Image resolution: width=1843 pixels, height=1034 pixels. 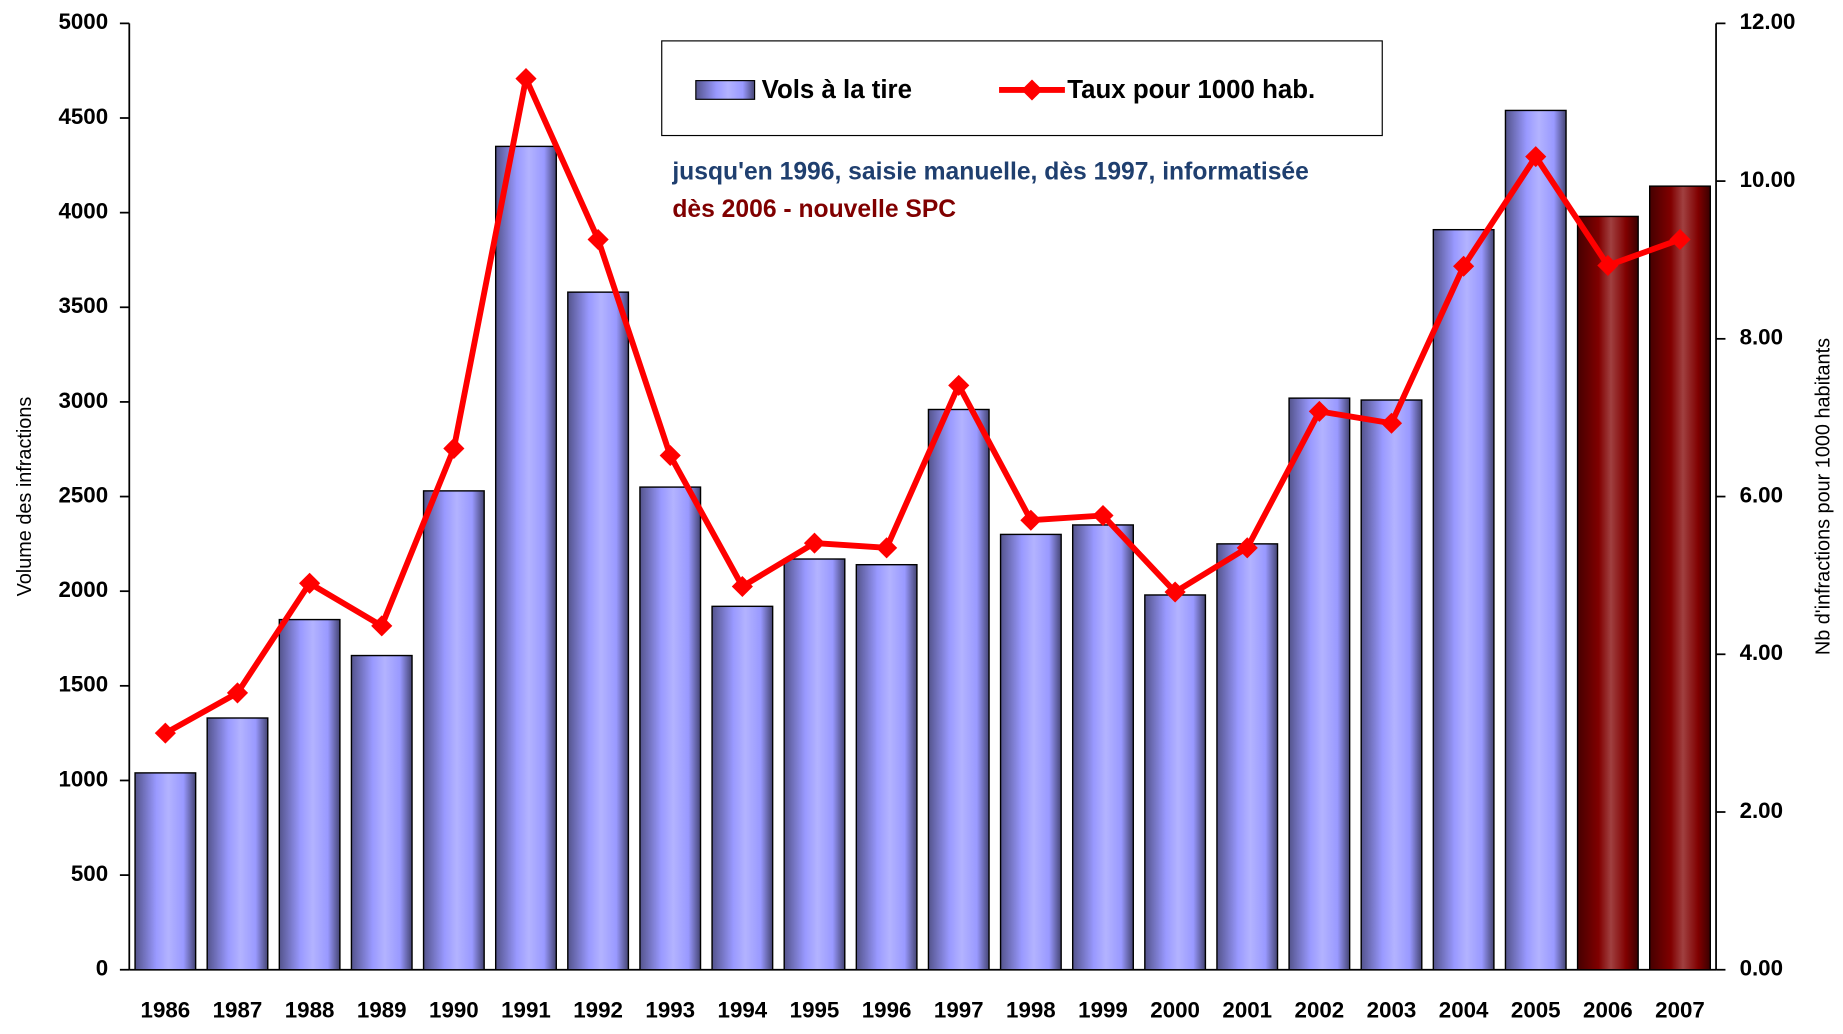 I want to click on annotation: dès 2006 - nouvelle SPC, so click(x=814, y=209).